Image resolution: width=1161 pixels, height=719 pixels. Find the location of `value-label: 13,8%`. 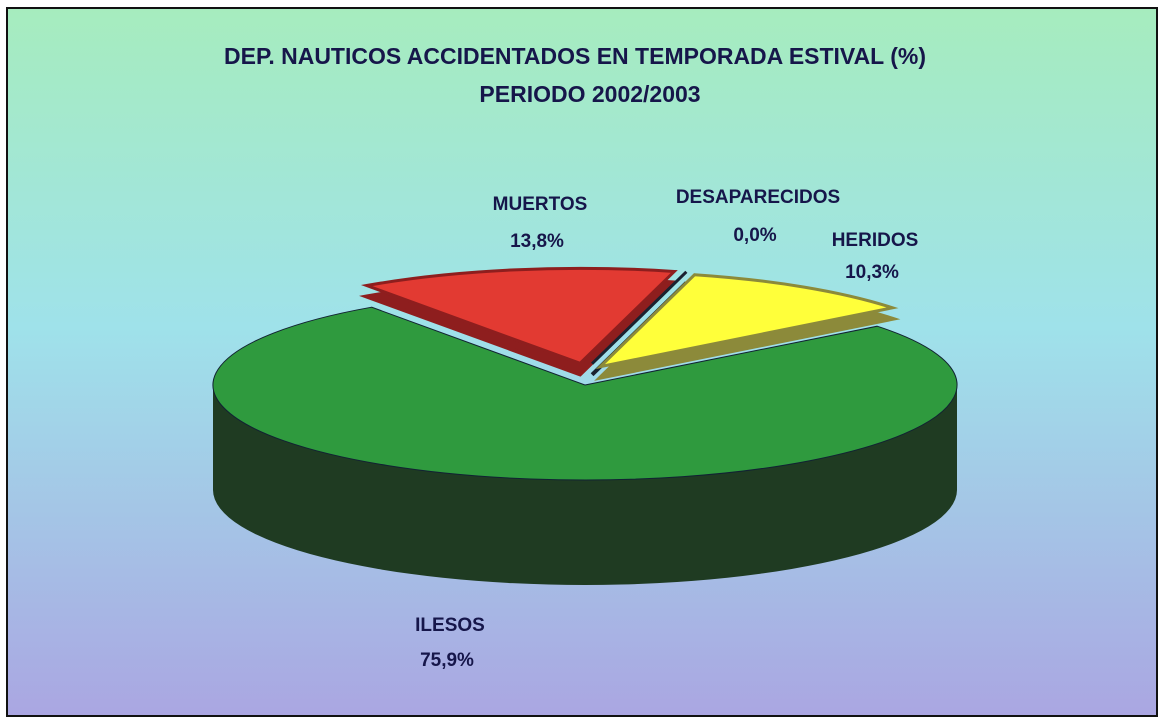

value-label: 13,8% is located at coordinates (537, 241).